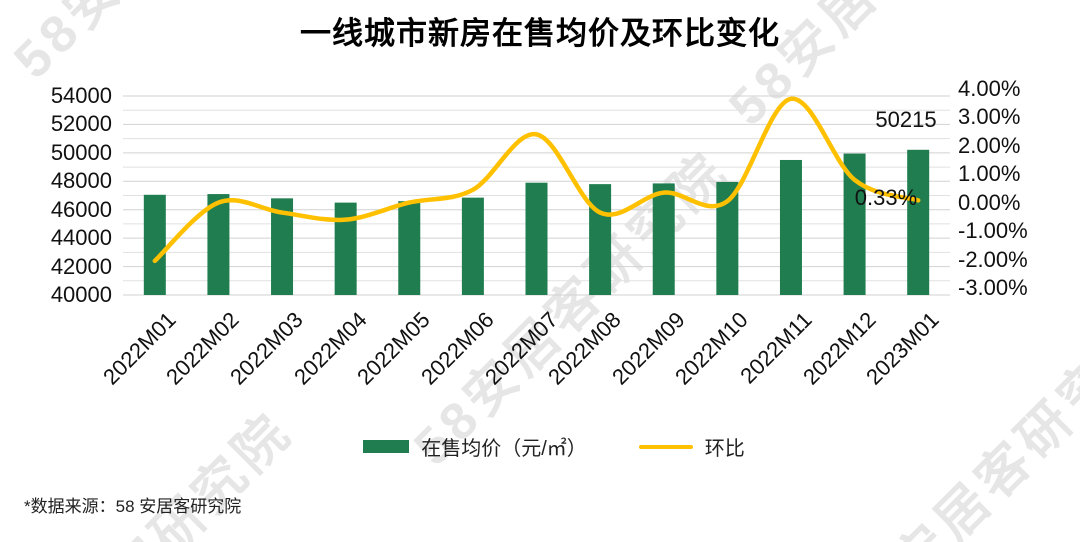 The image size is (1080, 542). What do you see at coordinates (727, 238) in the screenshot?
I see `bar-2022M10` at bounding box center [727, 238].